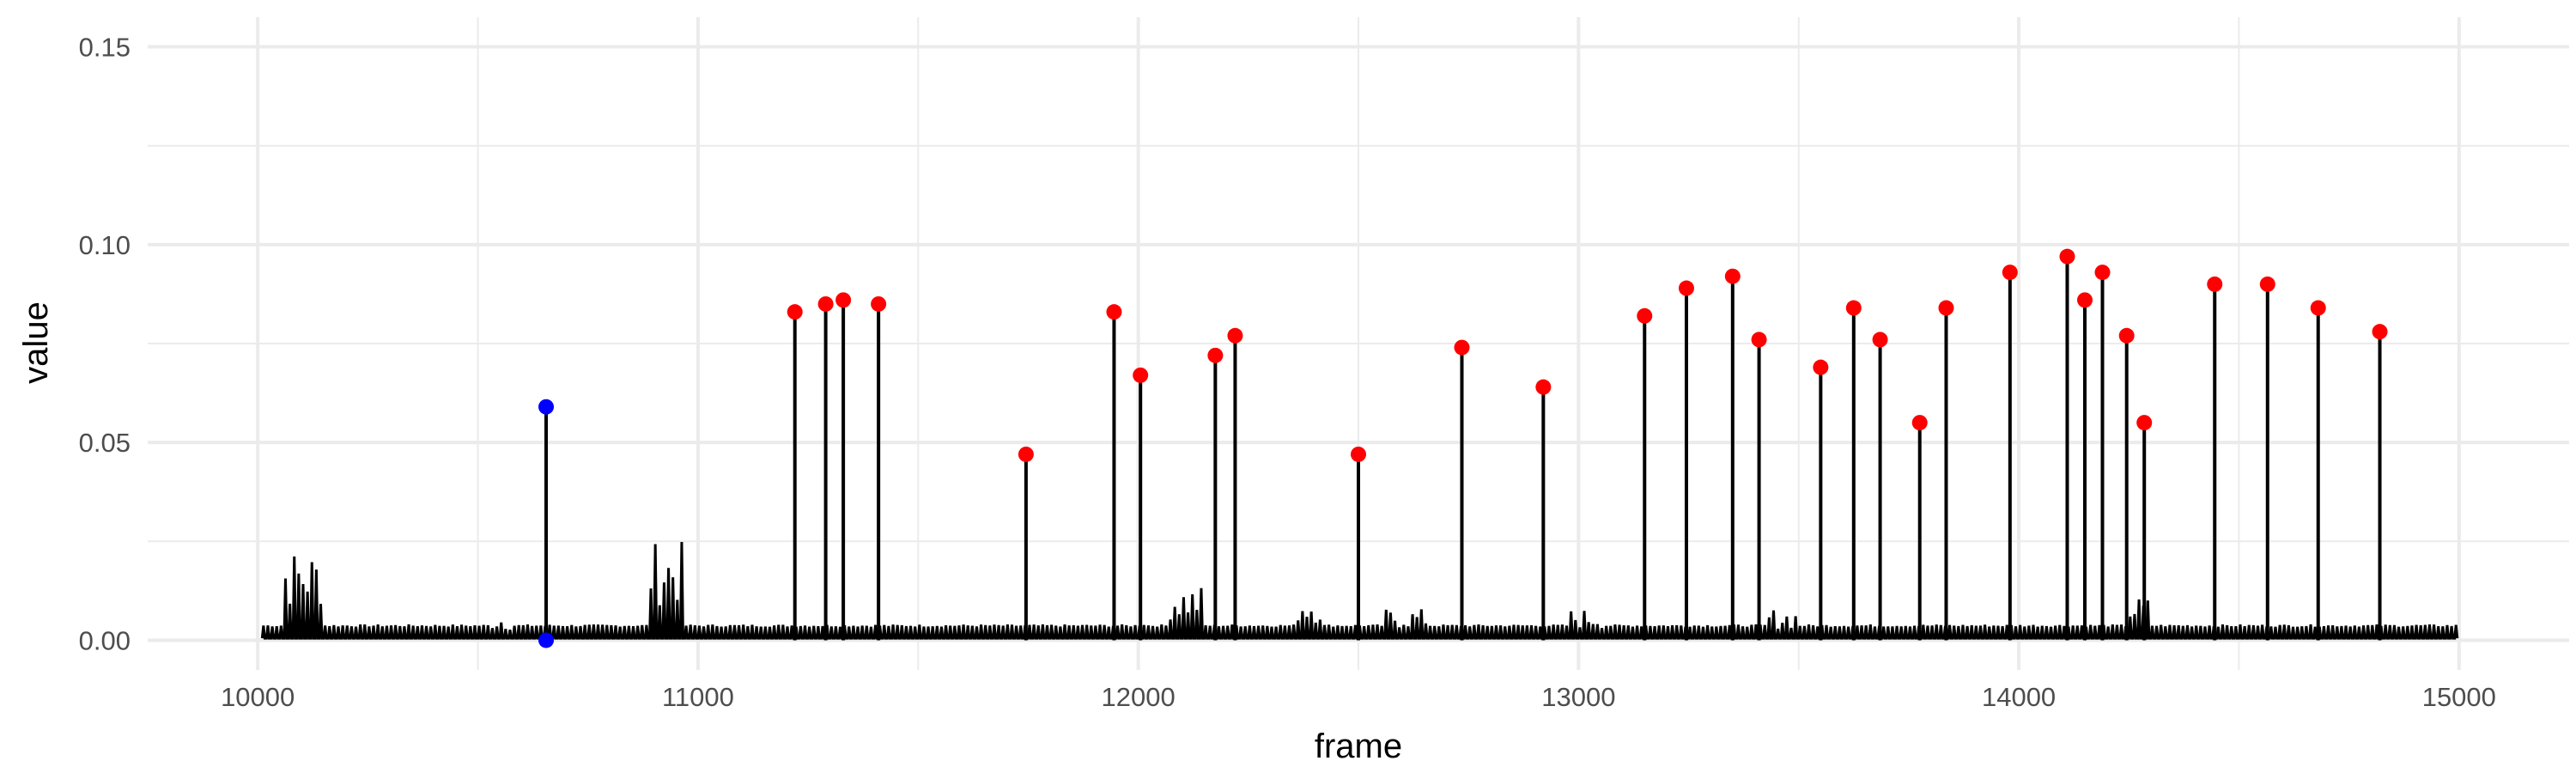 This screenshot has height=773, width=2576. Describe the element at coordinates (1358, 746) in the screenshot. I see `x-axis-title: frame` at that location.